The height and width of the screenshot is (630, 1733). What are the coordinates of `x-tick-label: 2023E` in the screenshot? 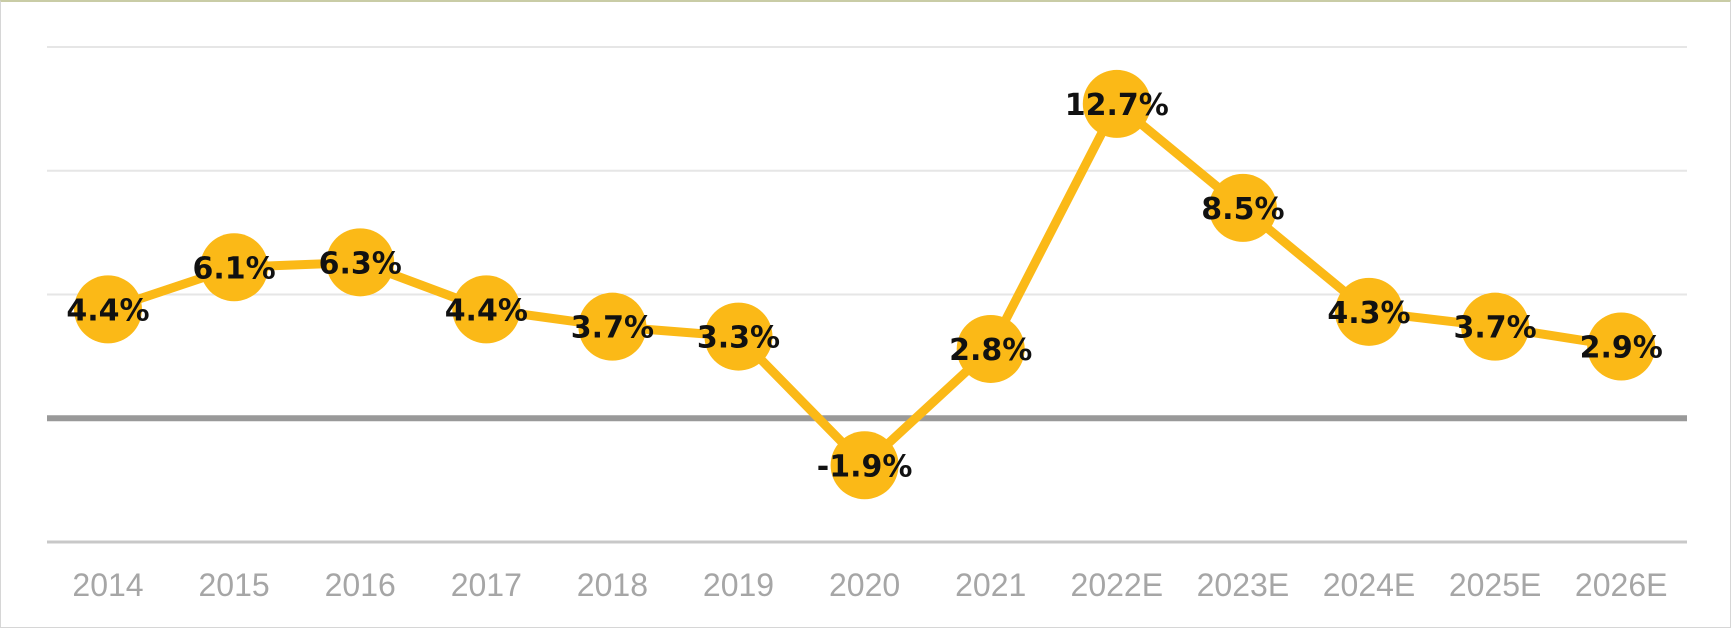 It's located at (1243, 585).